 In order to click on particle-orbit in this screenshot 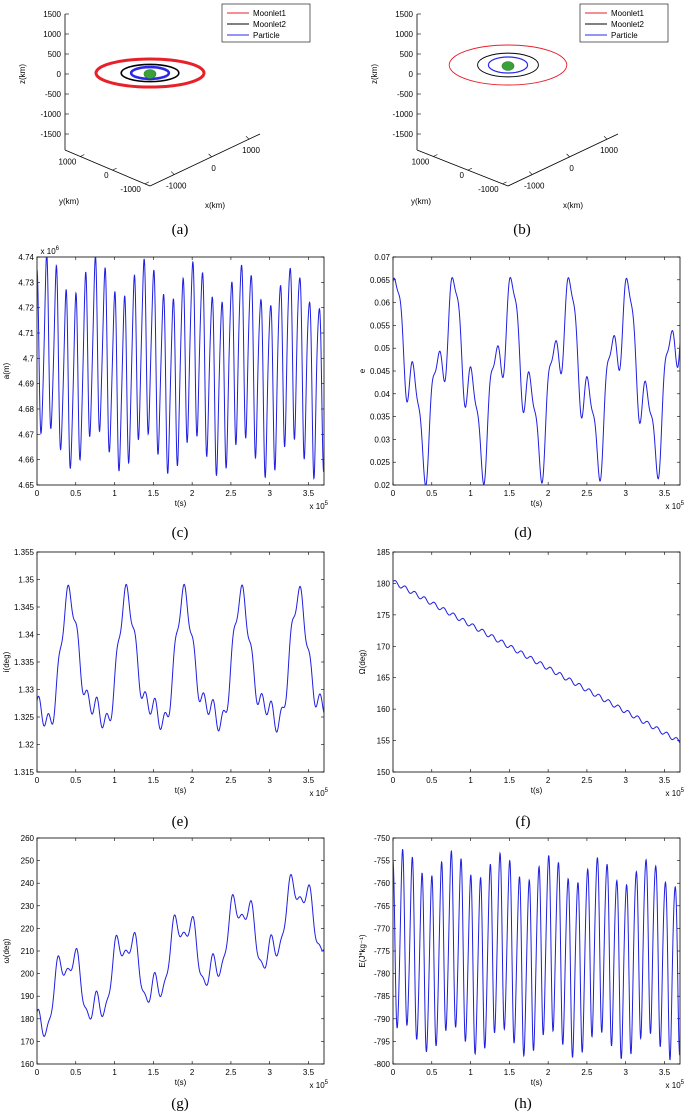, I will do `click(508, 65)`.